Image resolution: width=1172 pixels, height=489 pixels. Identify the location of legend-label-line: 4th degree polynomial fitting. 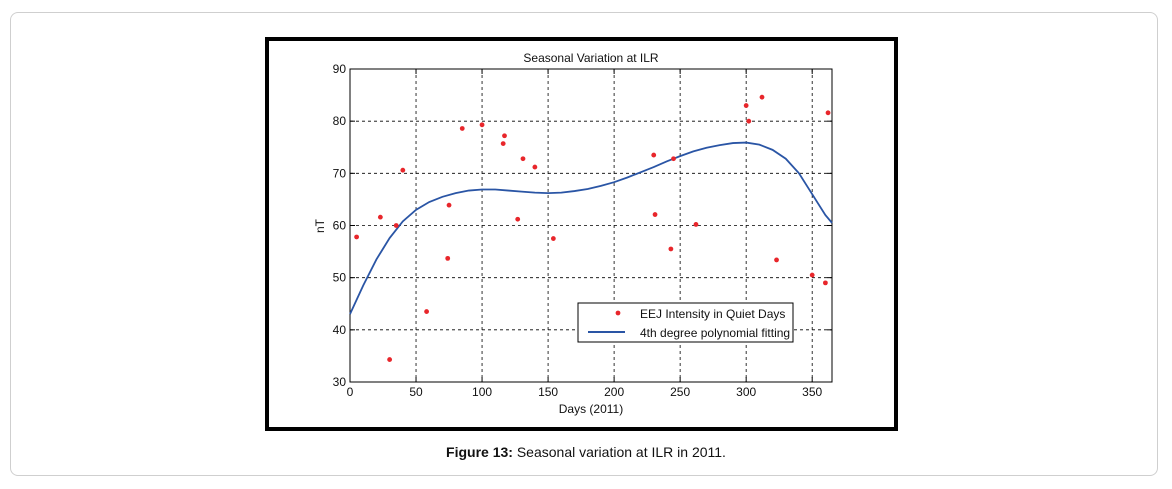
(715, 333).